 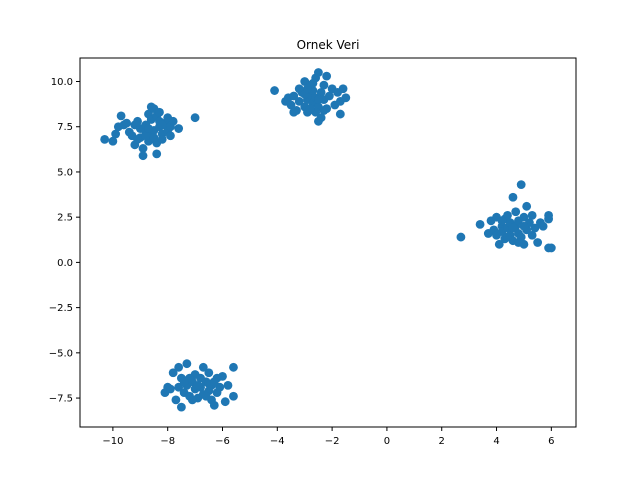 What do you see at coordinates (65, 218) in the screenshot?
I see `y-tick-label: 2.5` at bounding box center [65, 218].